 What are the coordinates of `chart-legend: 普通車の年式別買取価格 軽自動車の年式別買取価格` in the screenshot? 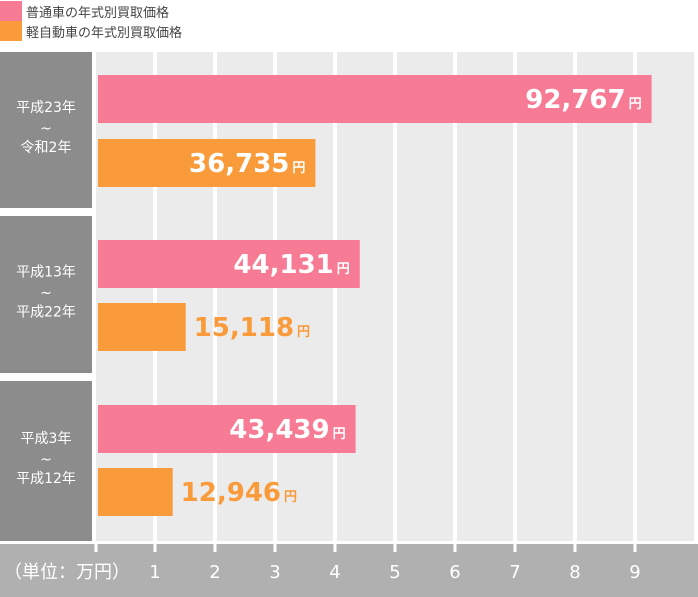 It's located at (349, 22).